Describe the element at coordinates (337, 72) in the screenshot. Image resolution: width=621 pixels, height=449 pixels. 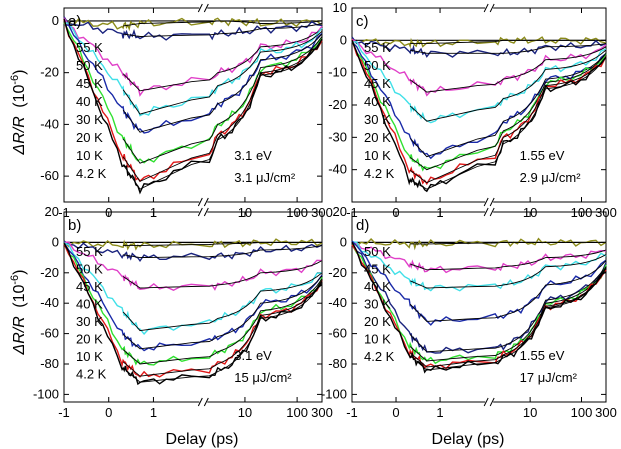
I see `y-tick-label: -10` at that location.